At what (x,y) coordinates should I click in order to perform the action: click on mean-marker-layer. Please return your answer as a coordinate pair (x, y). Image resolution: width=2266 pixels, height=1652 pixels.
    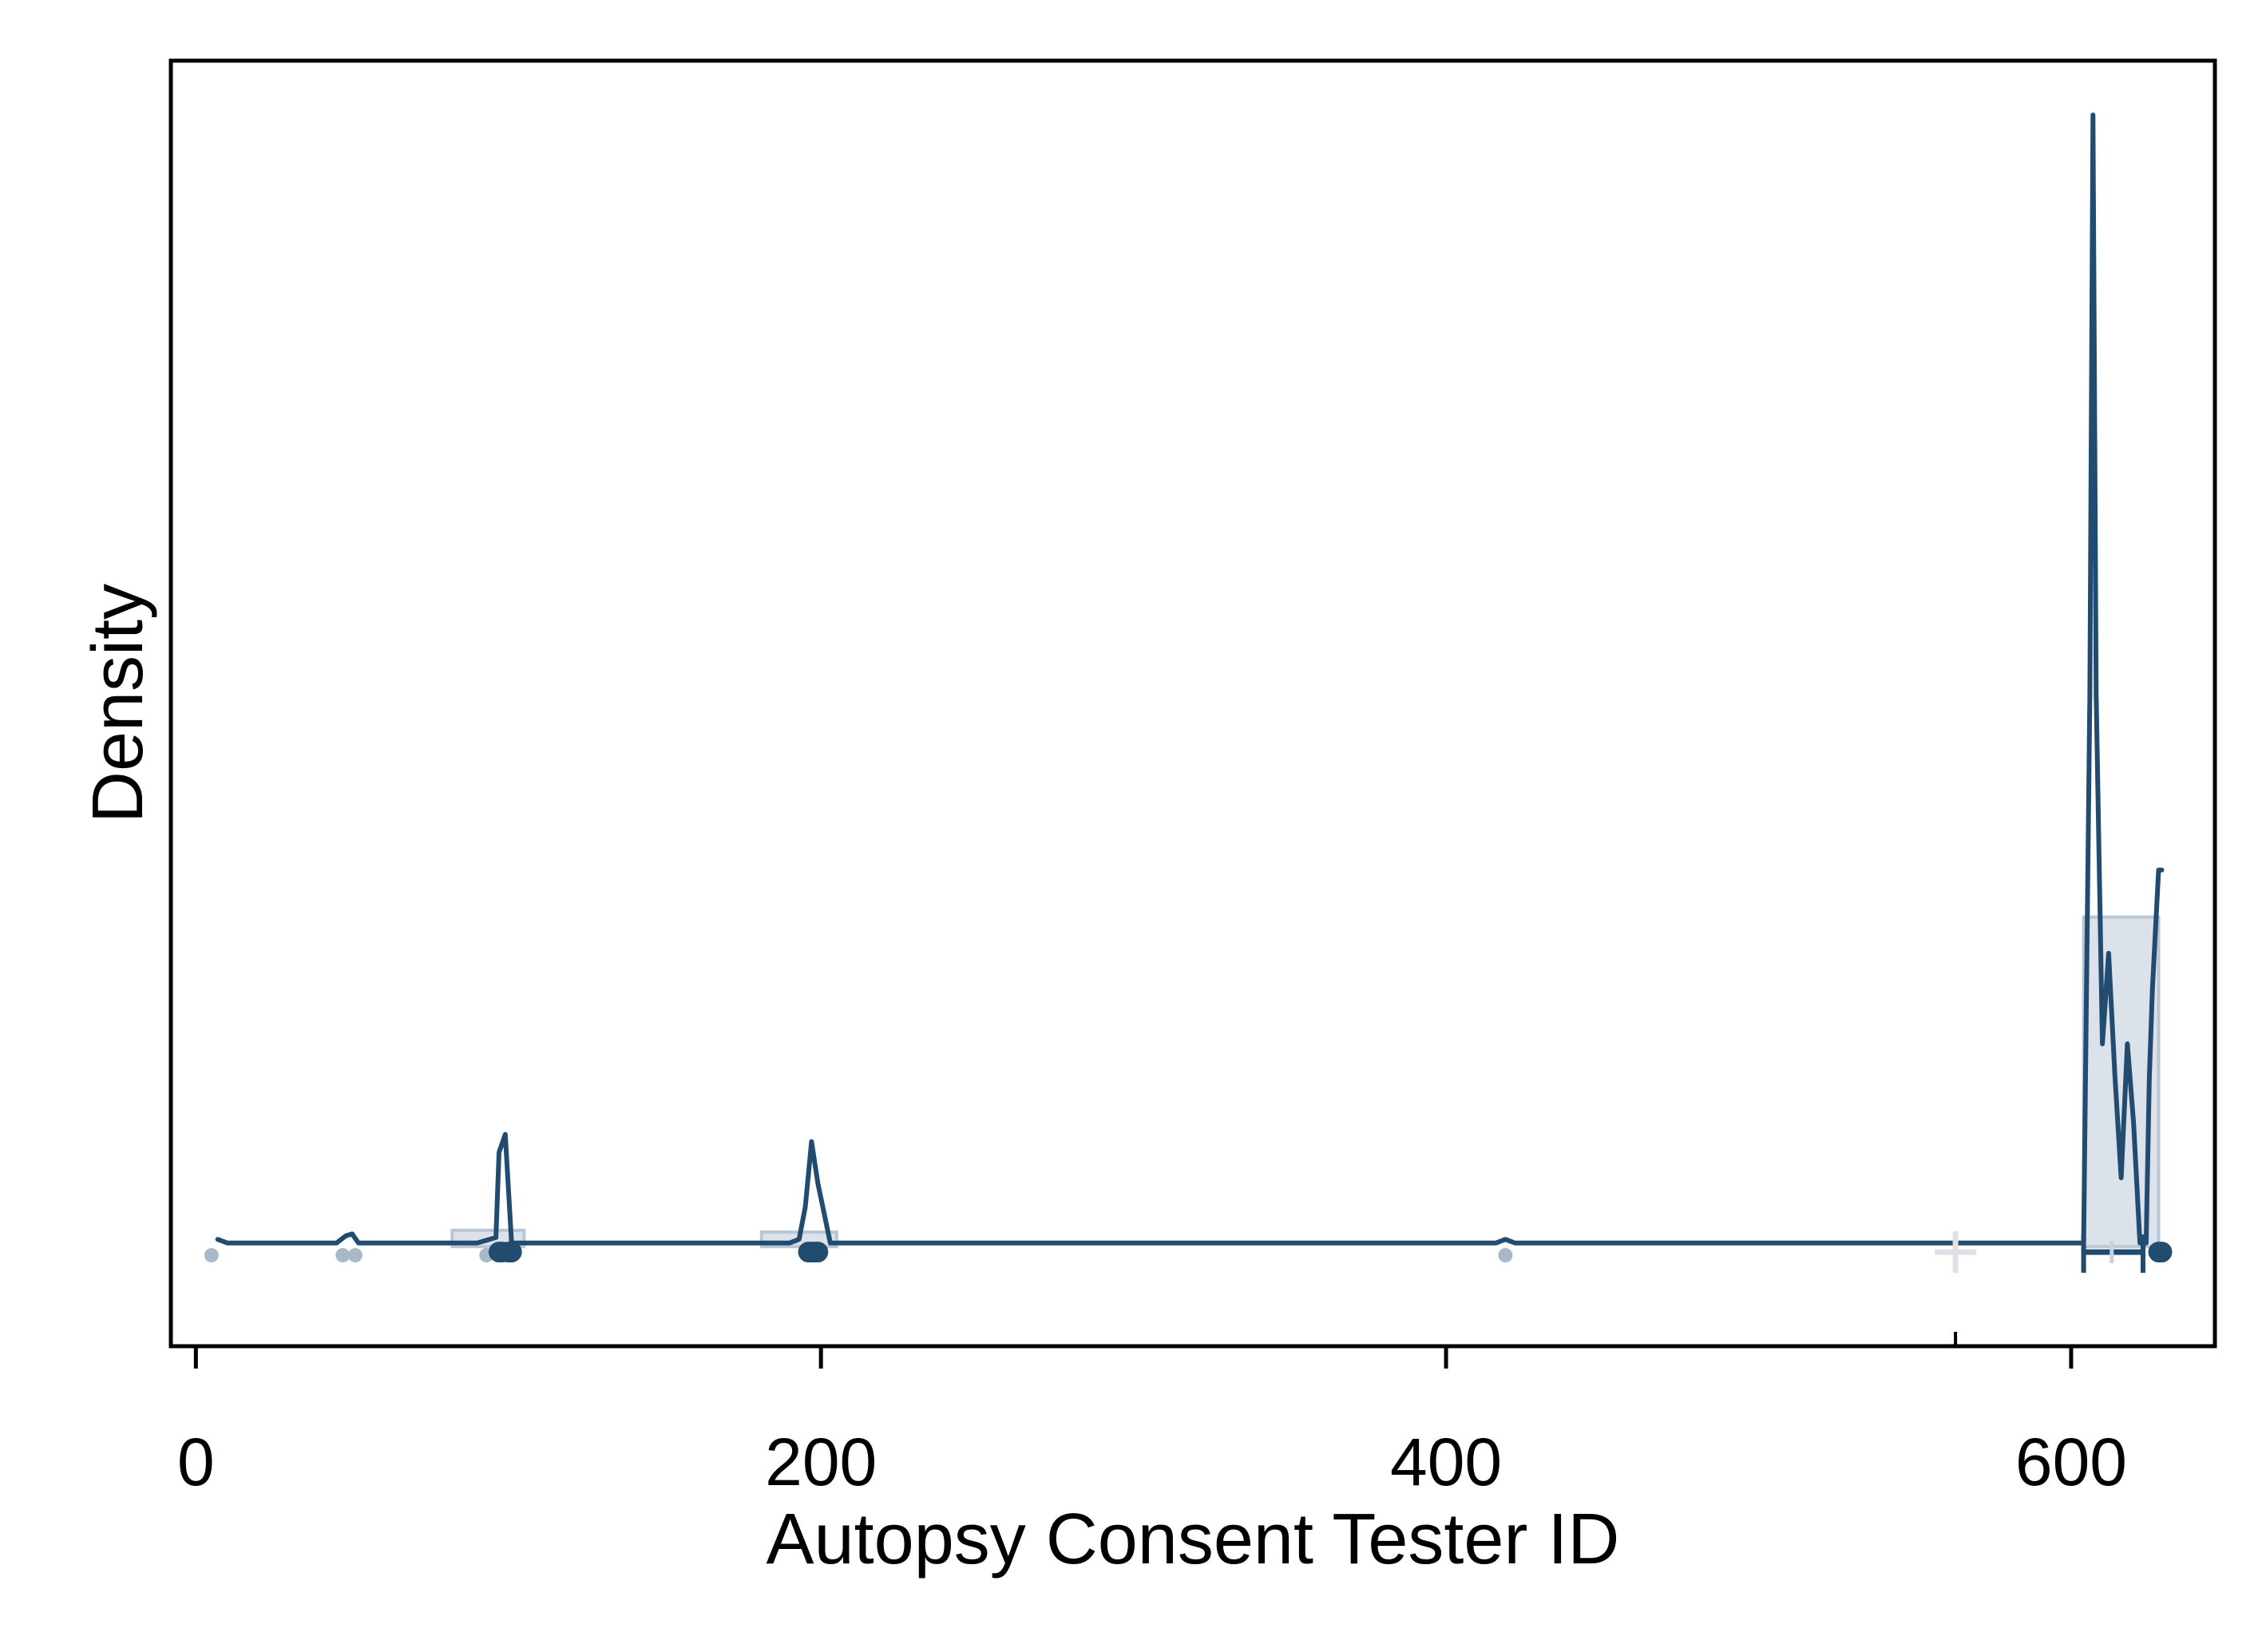
    Looking at the image, I should click on (1956, 1288).